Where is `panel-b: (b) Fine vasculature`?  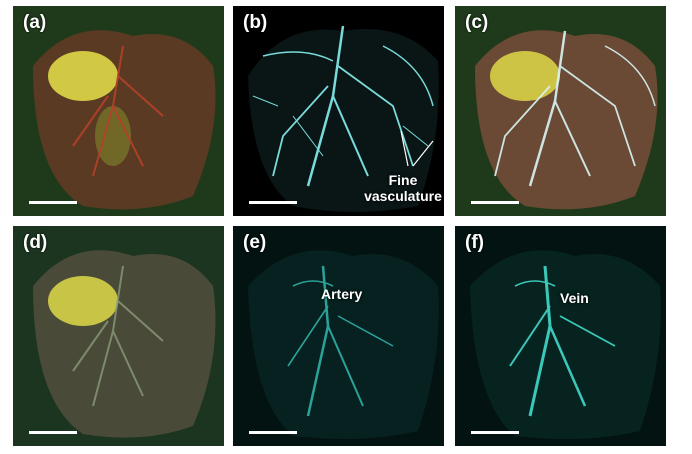
panel-b: (b) Fine vasculature is located at coordinates (338, 111).